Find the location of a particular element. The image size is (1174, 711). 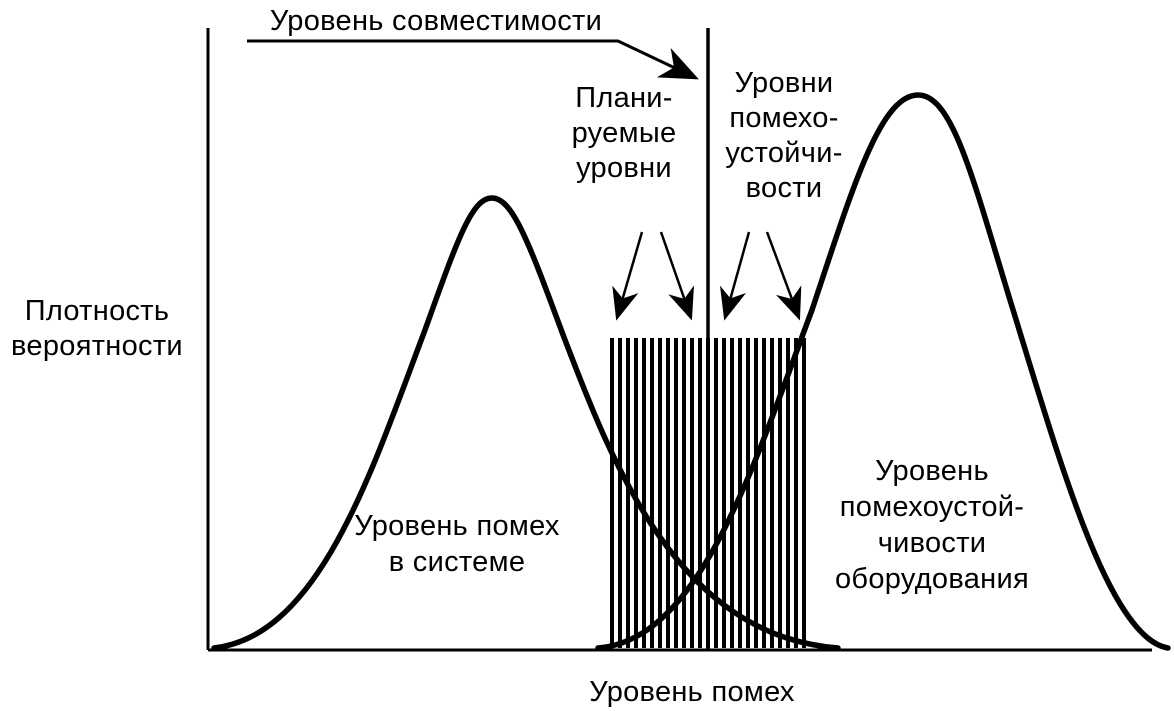

planned-levels-arrow-right is located at coordinates (676, 276).